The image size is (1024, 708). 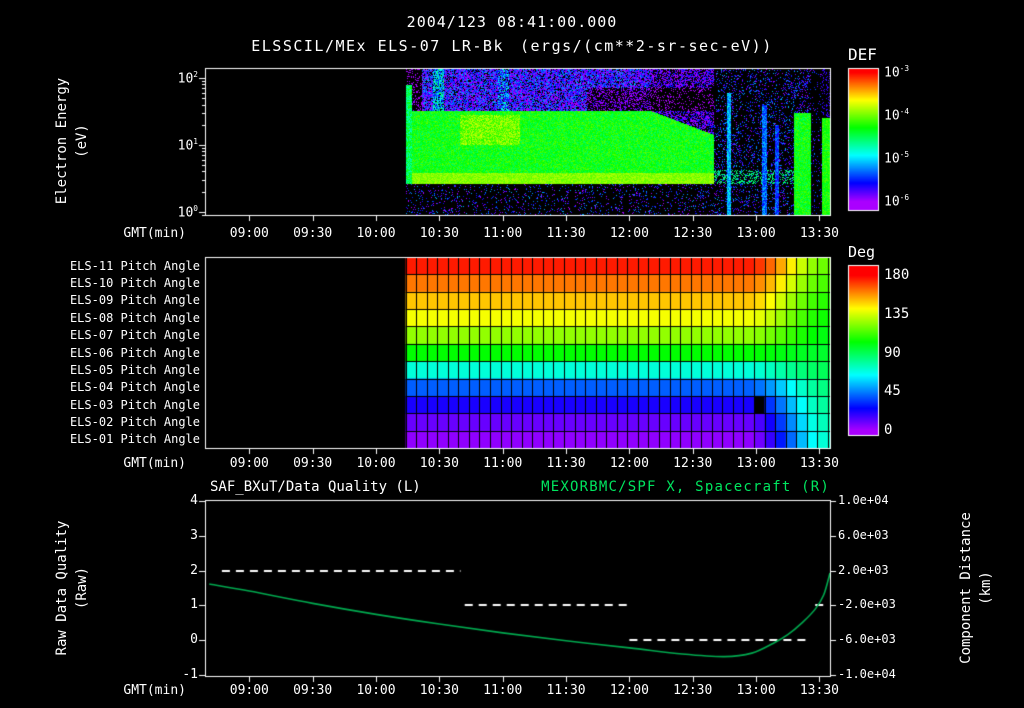 What do you see at coordinates (646, 46) in the screenshot?
I see `units-label: (ergs/(cm**2-sr-sec-eV))` at bounding box center [646, 46].